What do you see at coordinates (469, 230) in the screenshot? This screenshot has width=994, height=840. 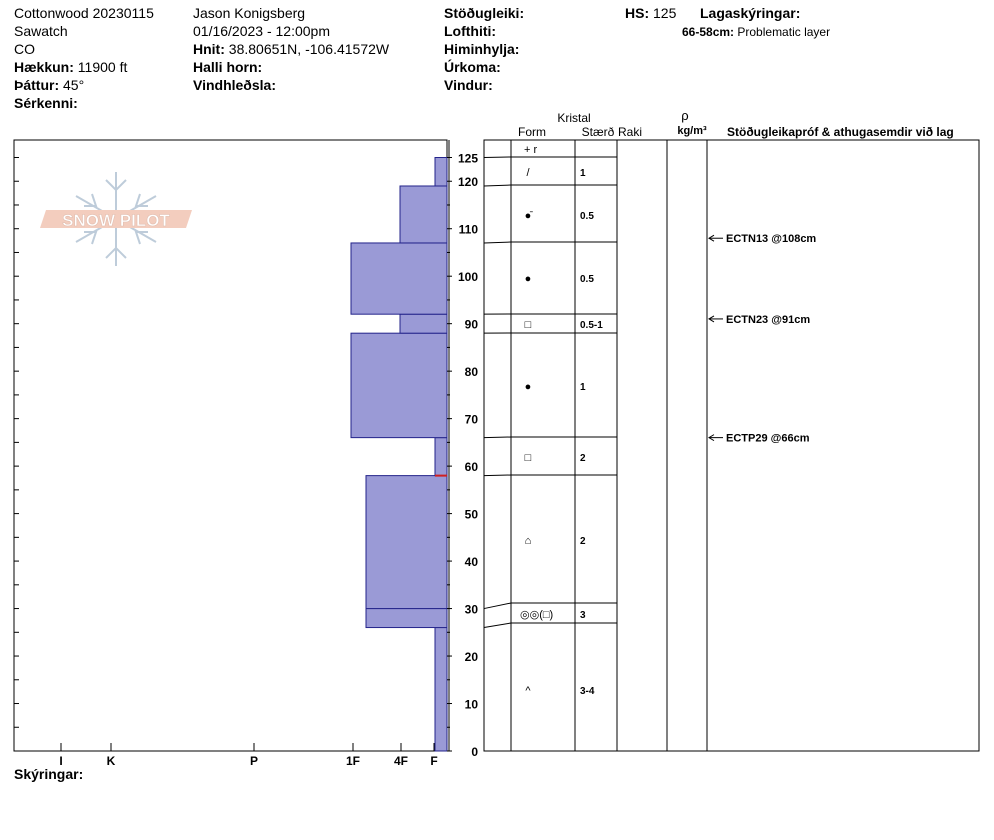 I see `depth-tick-label: 110` at bounding box center [469, 230].